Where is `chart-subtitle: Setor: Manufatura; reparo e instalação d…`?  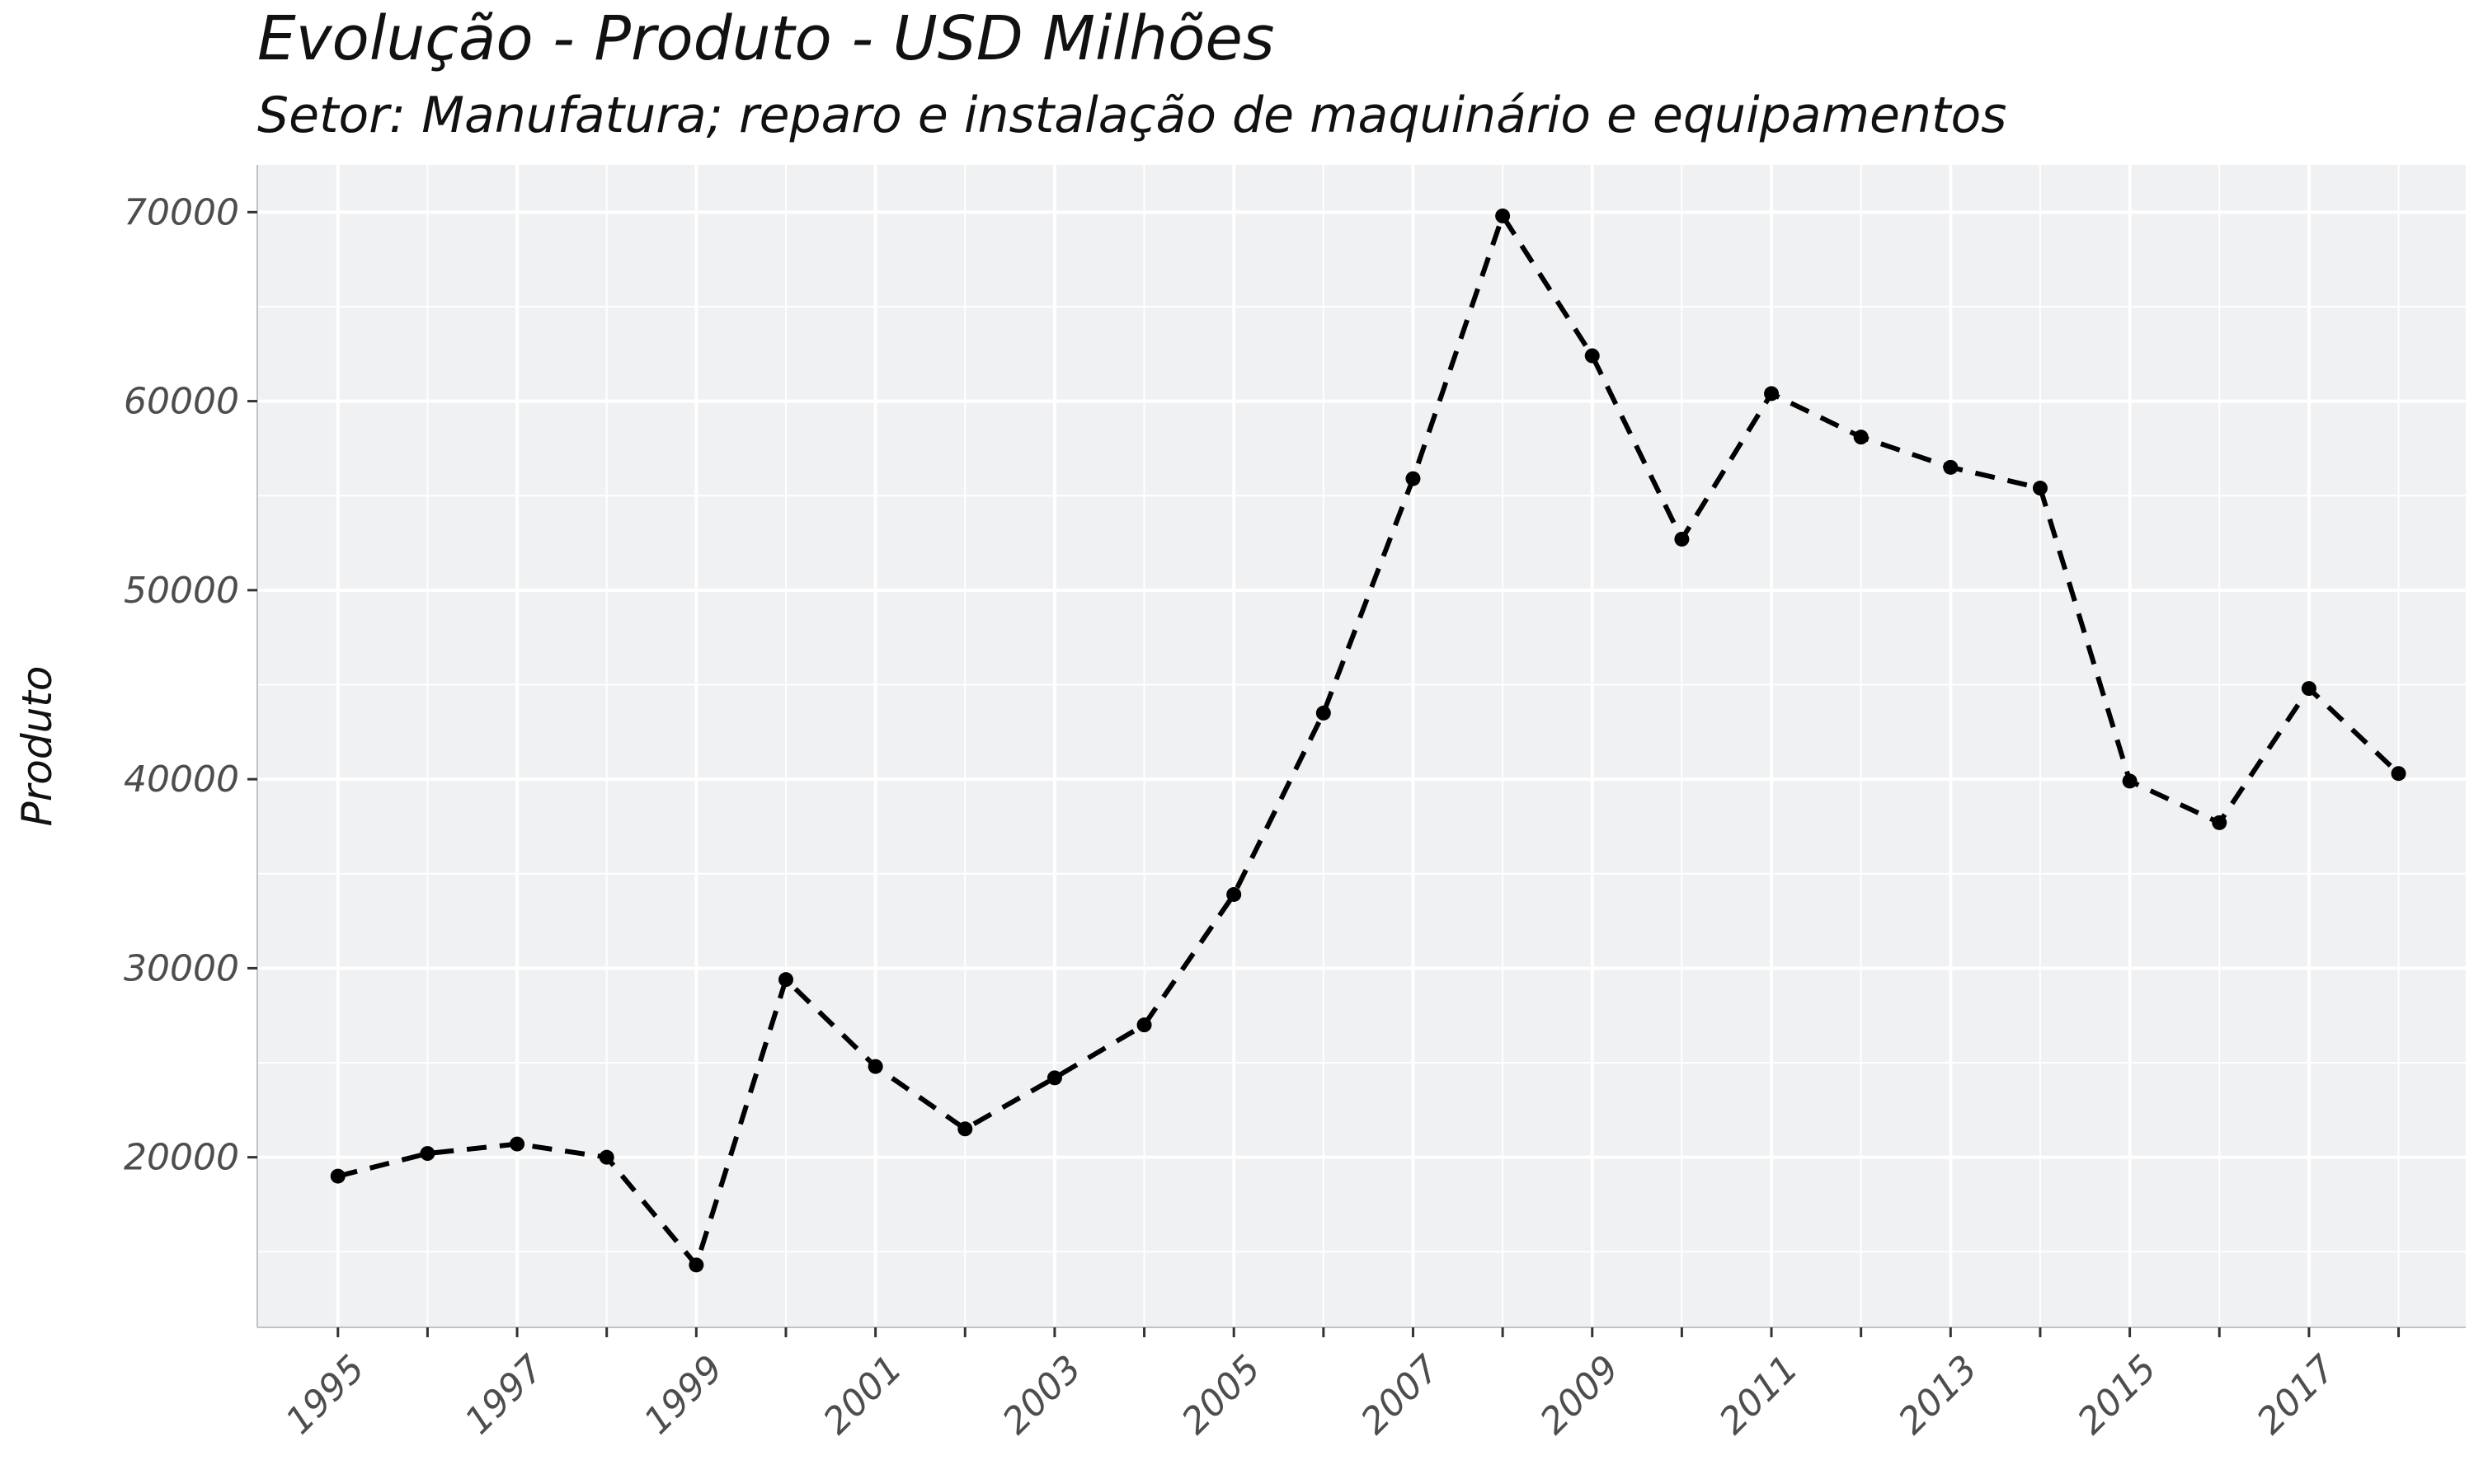
chart-subtitle: Setor: Manufatura; reparo e instalação d… is located at coordinates (1131, 115).